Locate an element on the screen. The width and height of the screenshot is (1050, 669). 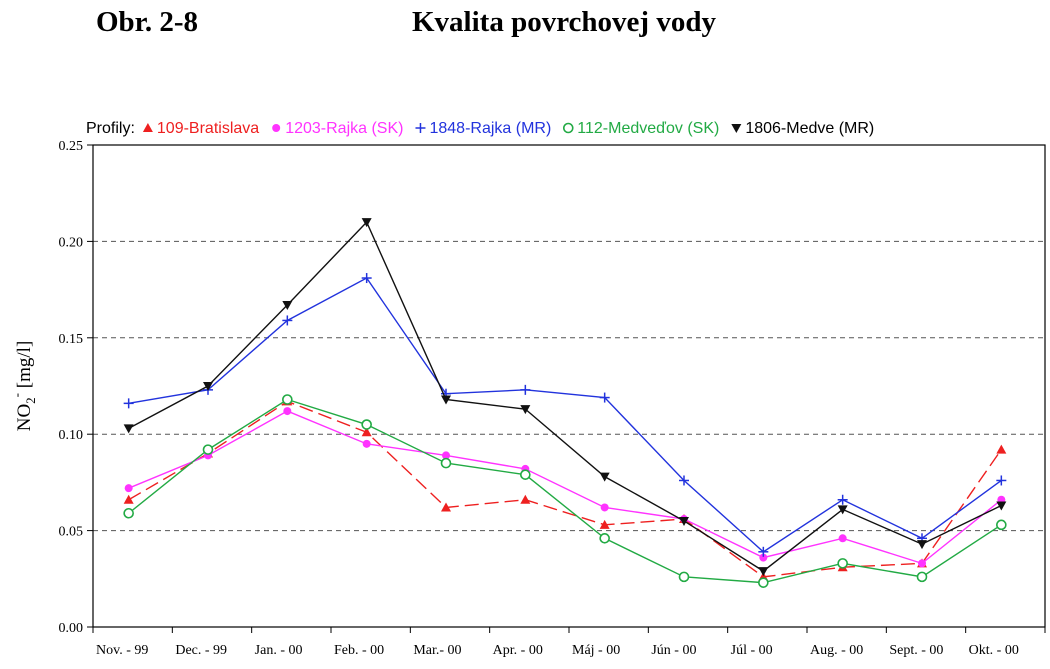
x-tick-label: Okt. - 00 is located at coordinates (994, 650).